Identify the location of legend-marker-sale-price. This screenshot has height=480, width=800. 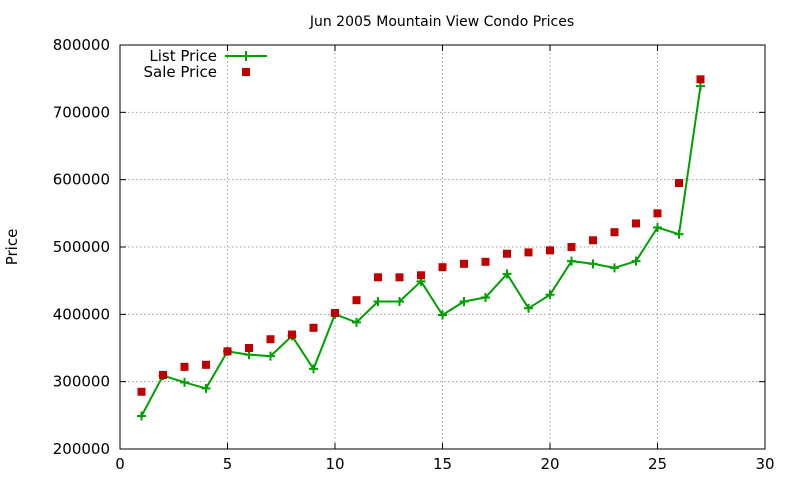
(246, 72).